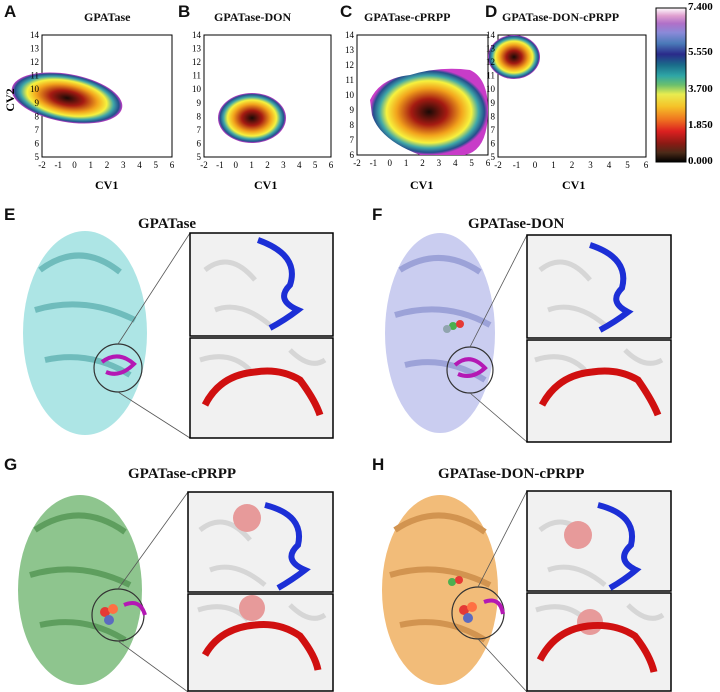 This screenshot has height=692, width=720. I want to click on y-tick-b: 11, so click(196, 76).